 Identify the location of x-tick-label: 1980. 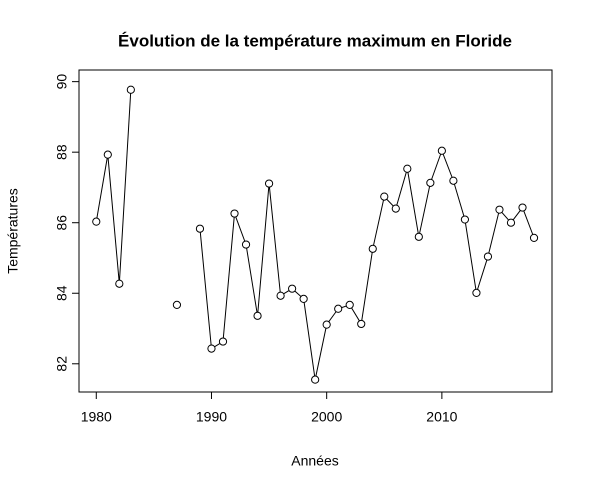
(96, 417).